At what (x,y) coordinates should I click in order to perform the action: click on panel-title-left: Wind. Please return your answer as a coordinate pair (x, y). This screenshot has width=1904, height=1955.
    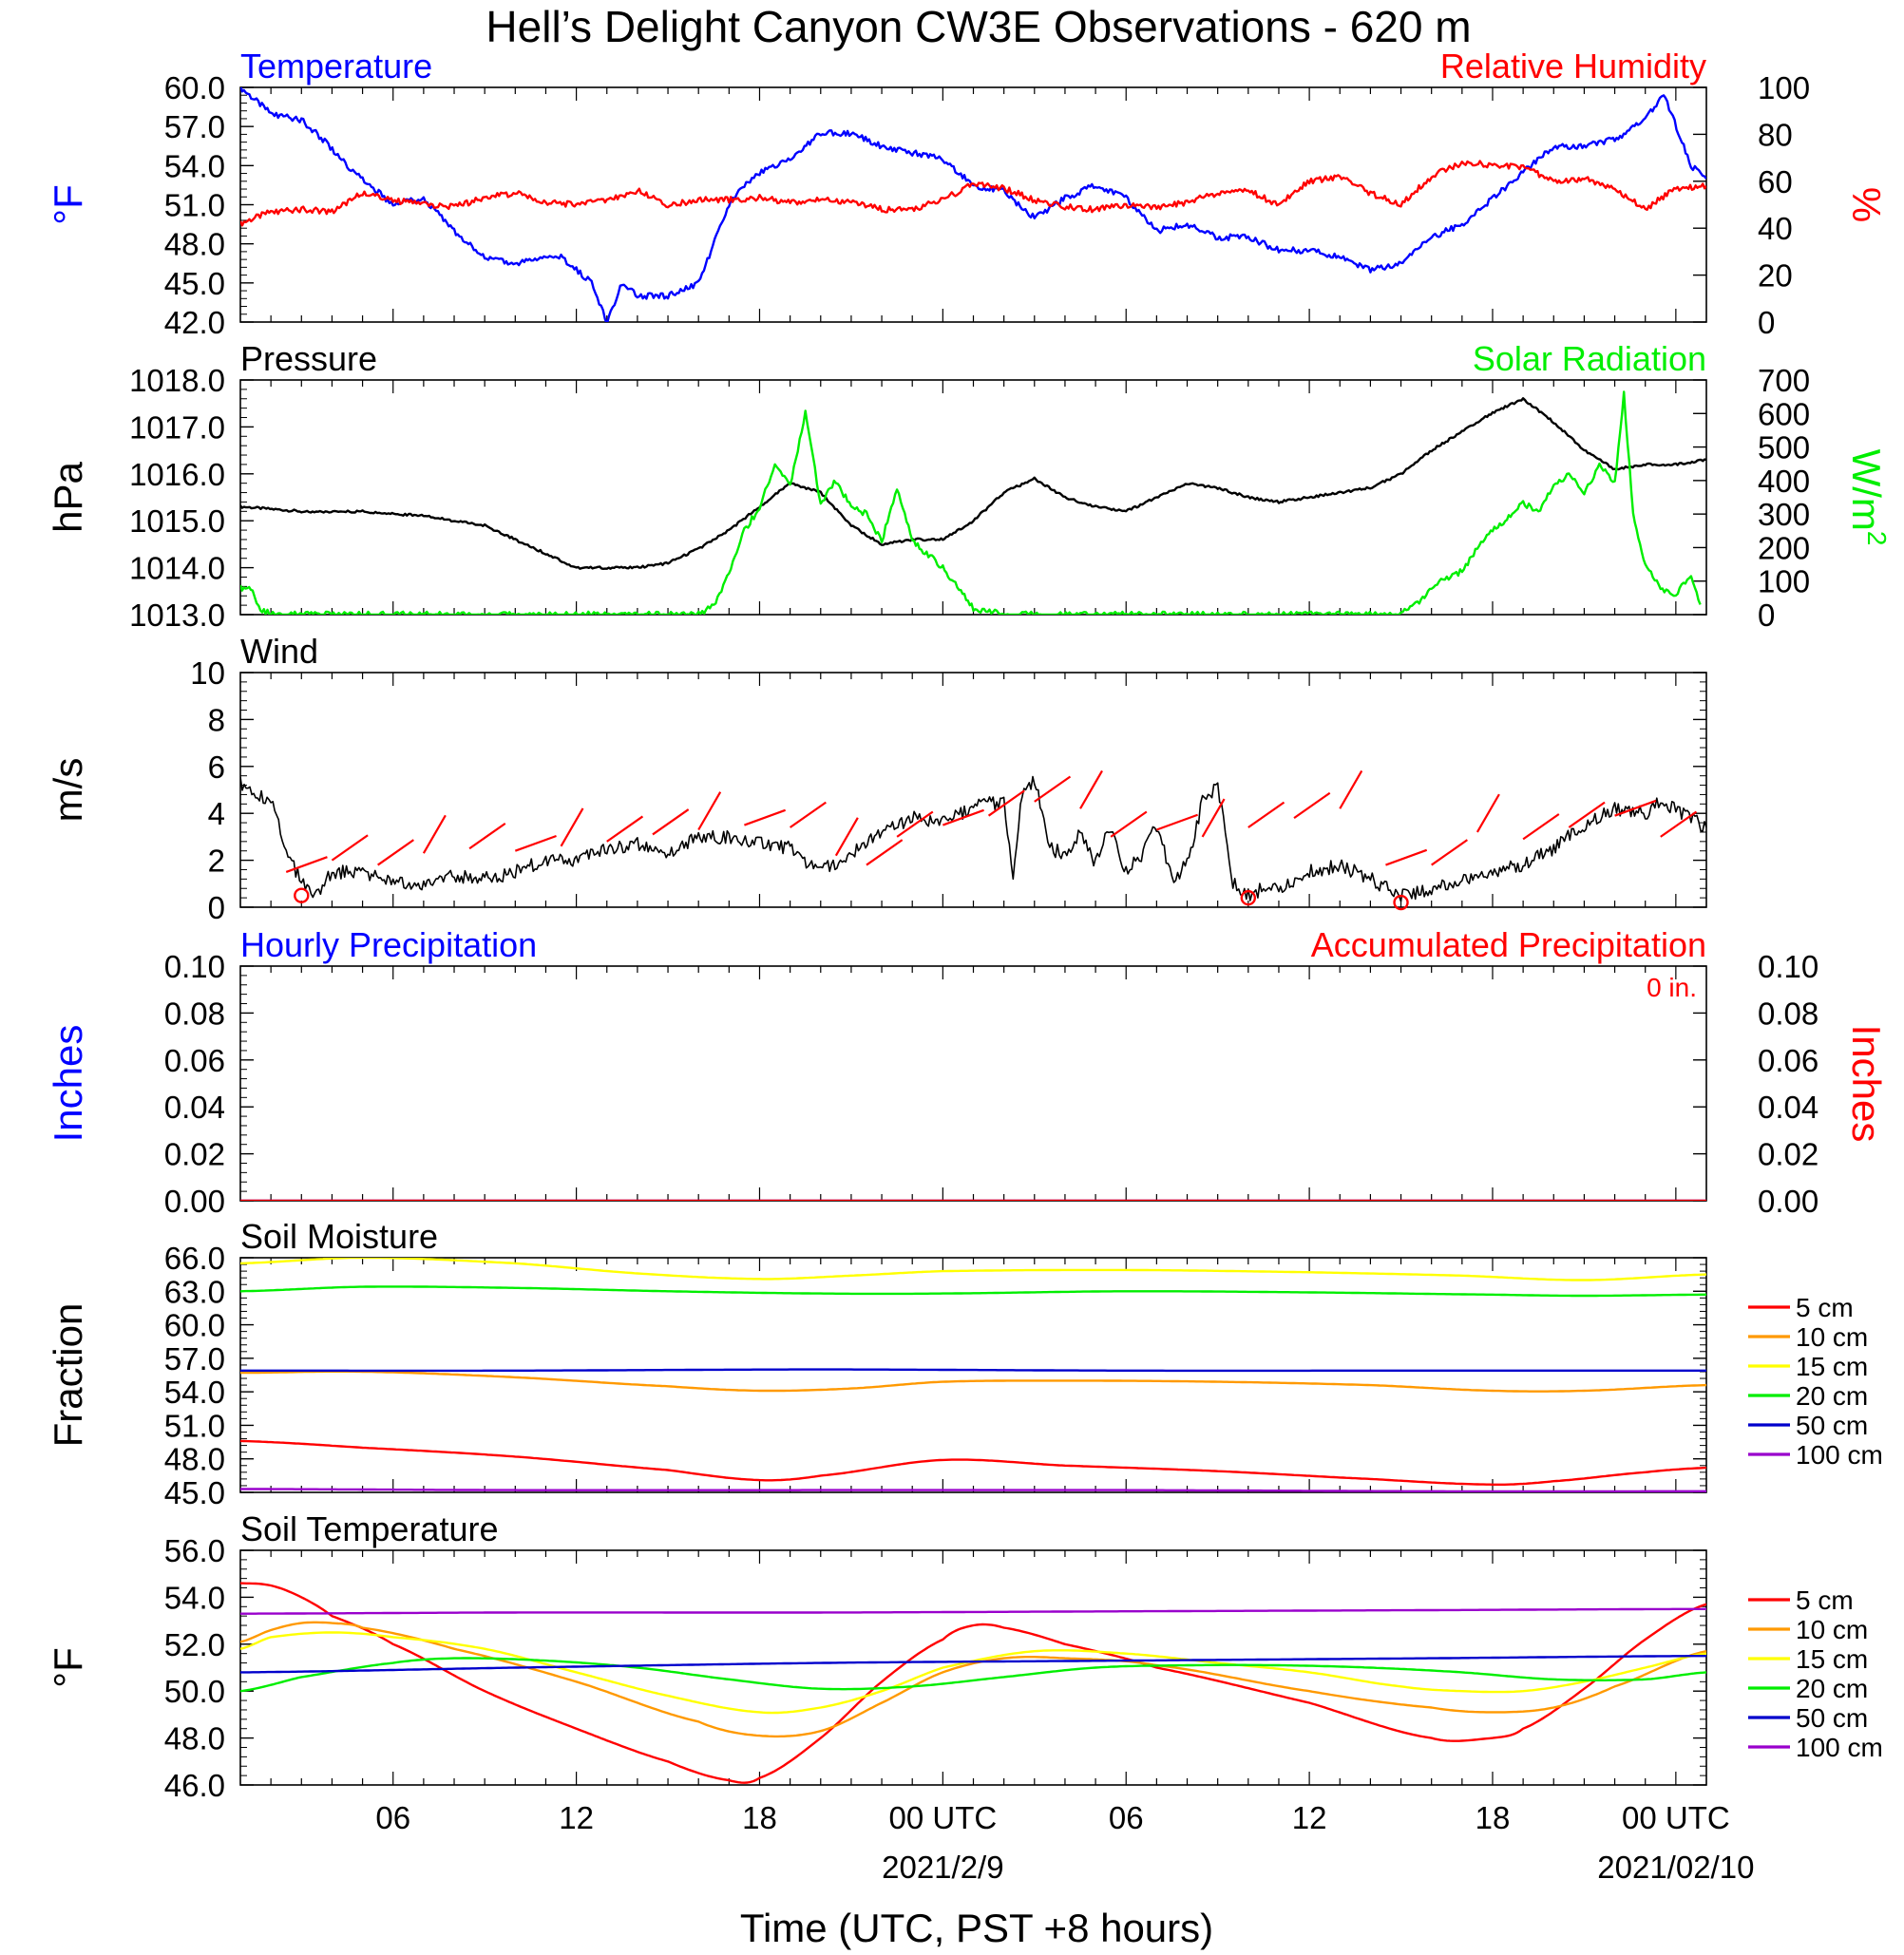
    Looking at the image, I should click on (279, 651).